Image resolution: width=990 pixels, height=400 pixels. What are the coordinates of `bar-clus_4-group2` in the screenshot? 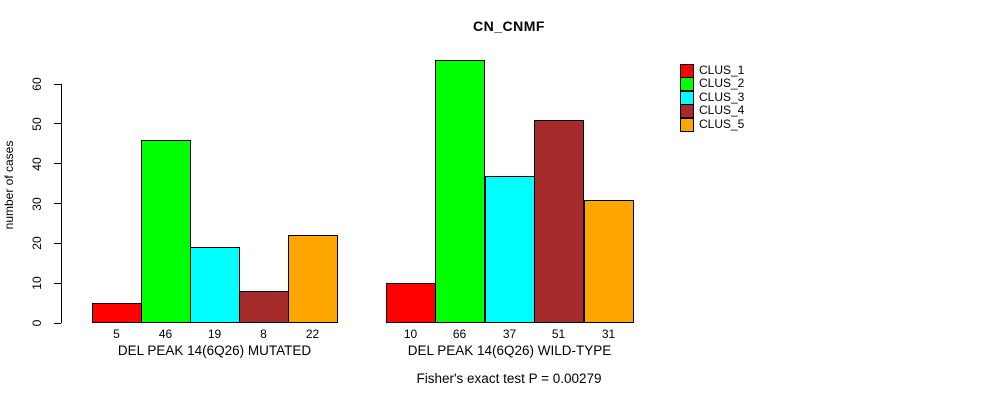 It's located at (559, 221).